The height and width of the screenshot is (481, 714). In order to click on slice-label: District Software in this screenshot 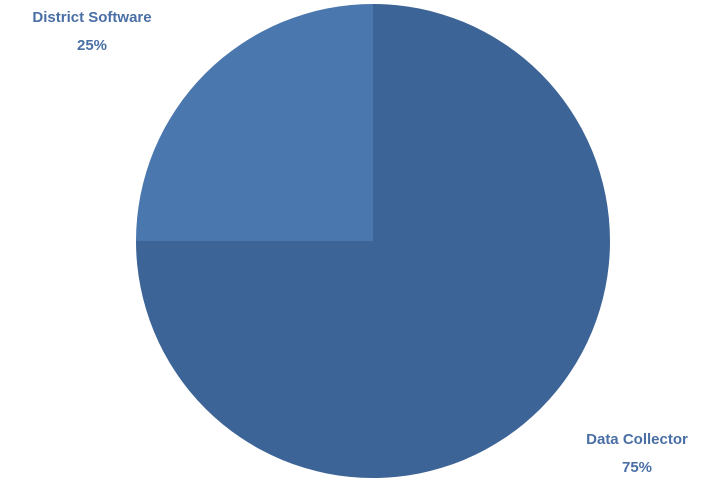, I will do `click(91, 17)`.